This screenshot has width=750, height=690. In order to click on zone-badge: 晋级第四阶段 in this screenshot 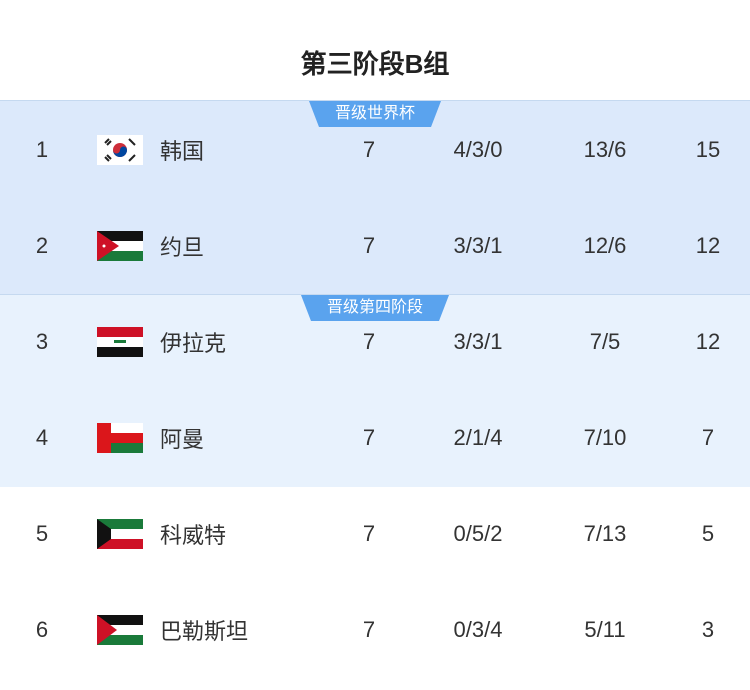, I will do `click(375, 308)`.